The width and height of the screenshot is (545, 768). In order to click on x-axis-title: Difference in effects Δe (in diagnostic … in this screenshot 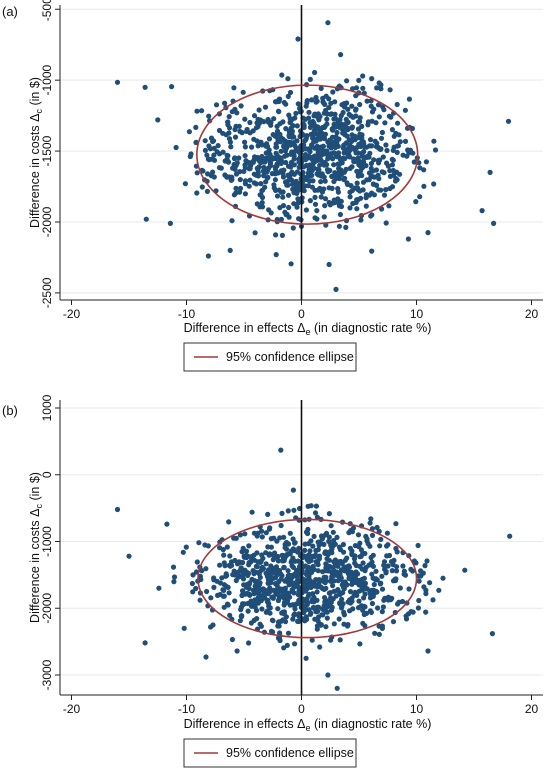, I will do `click(308, 329)`.